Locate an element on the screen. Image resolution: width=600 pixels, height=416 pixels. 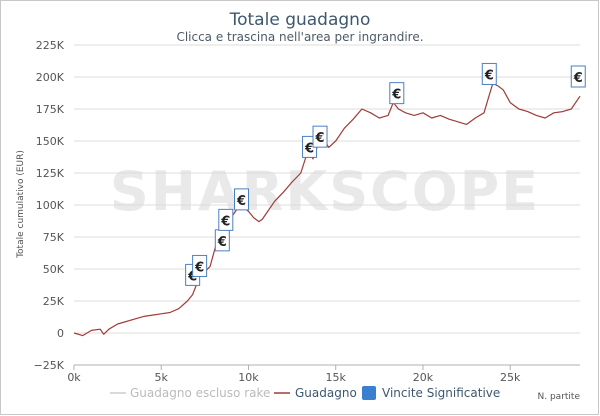
y-tick-label: 0 is located at coordinates (60, 333).